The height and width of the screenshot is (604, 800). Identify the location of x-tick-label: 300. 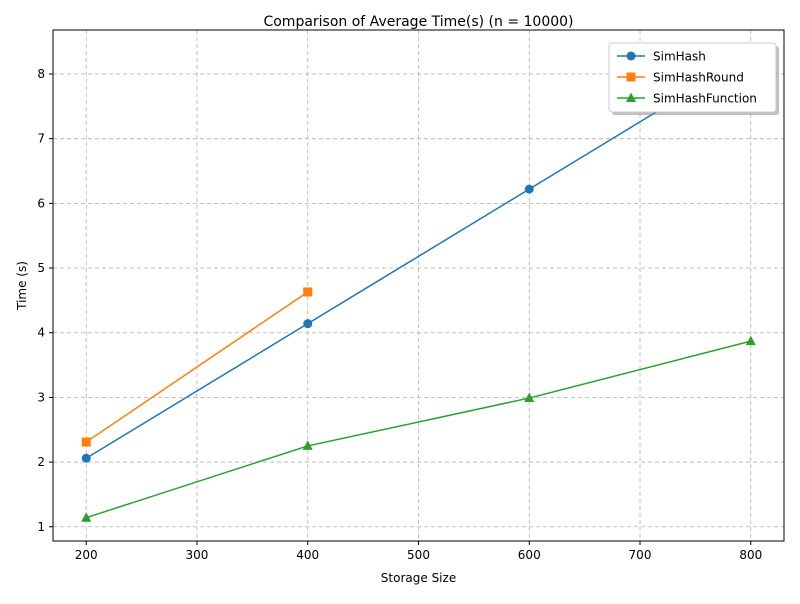
(197, 555).